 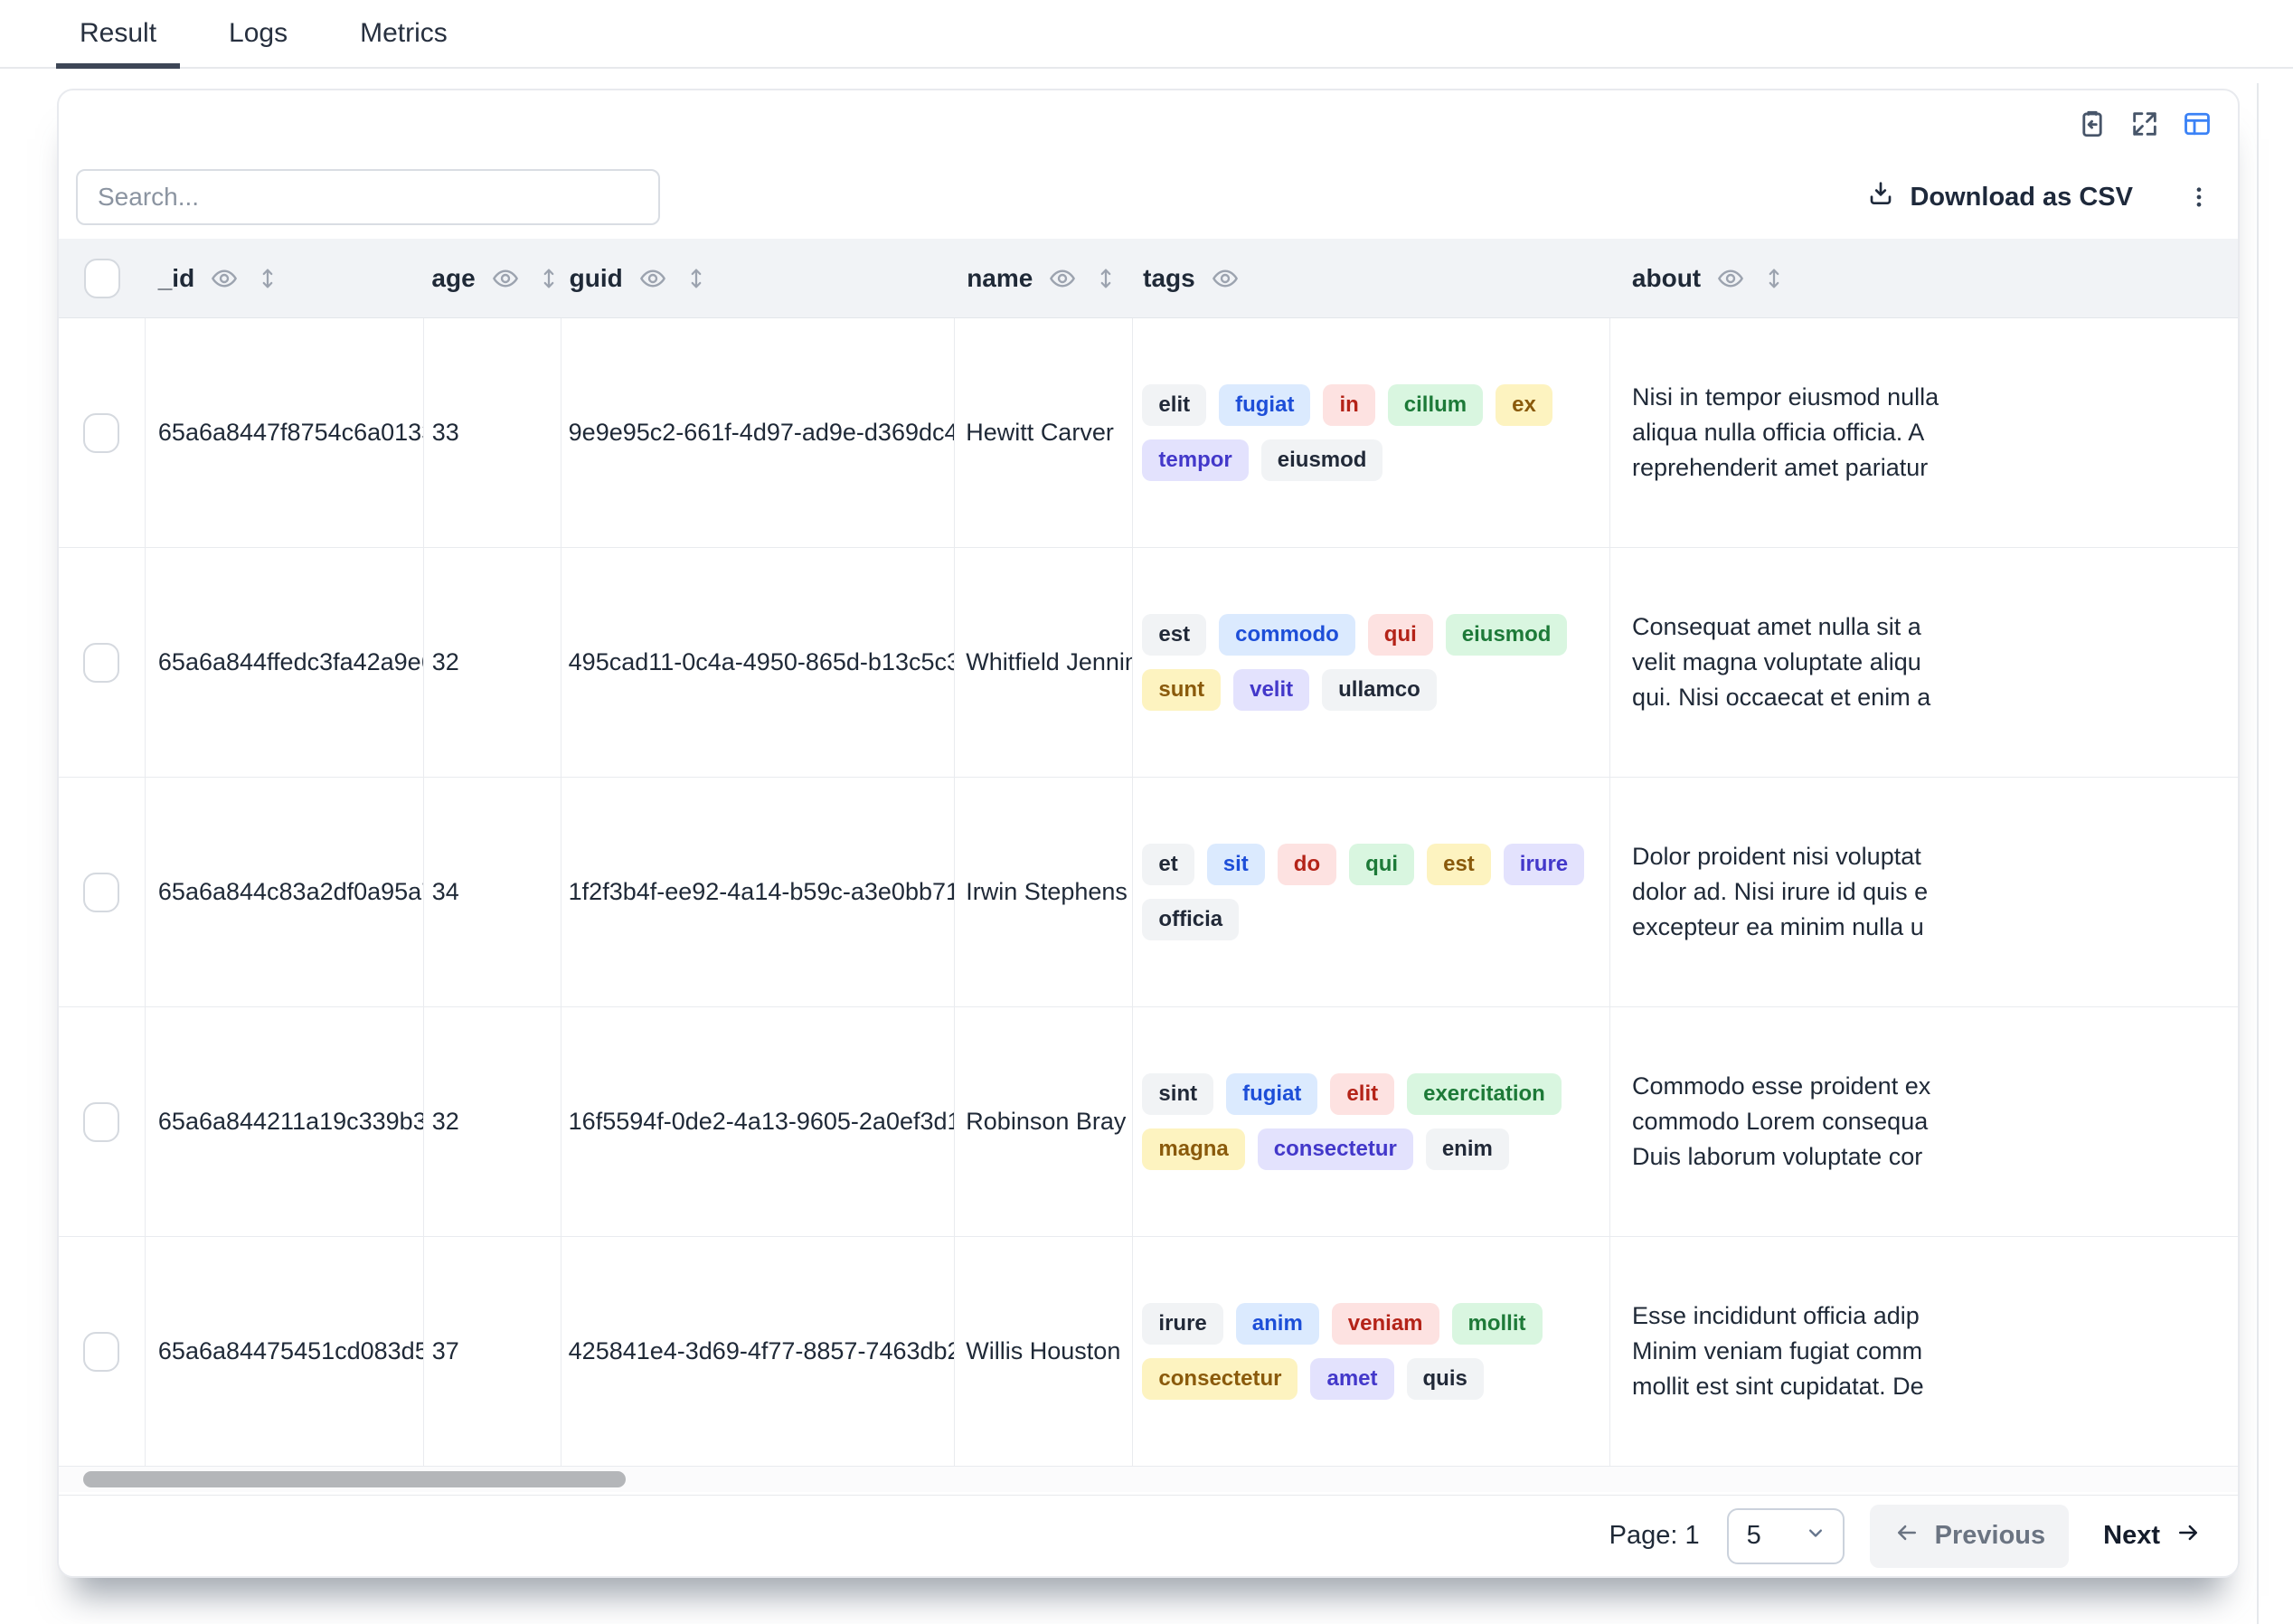 What do you see at coordinates (1372, 1351) in the screenshot?
I see `cell-tags: irure anim veniam mollit consectetur amet quis` at bounding box center [1372, 1351].